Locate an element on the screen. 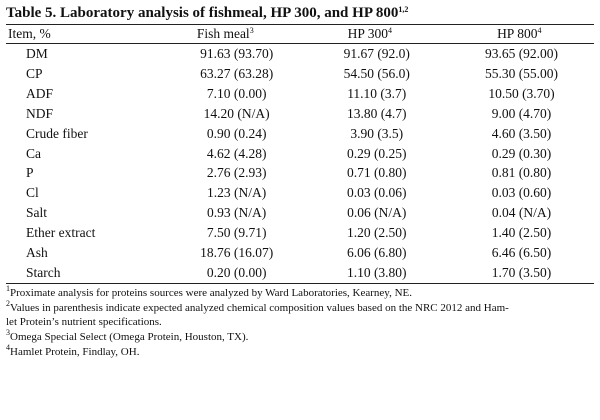 This screenshot has width=600, height=420. header-fishmeal-label: Fish meal is located at coordinates (223, 33).